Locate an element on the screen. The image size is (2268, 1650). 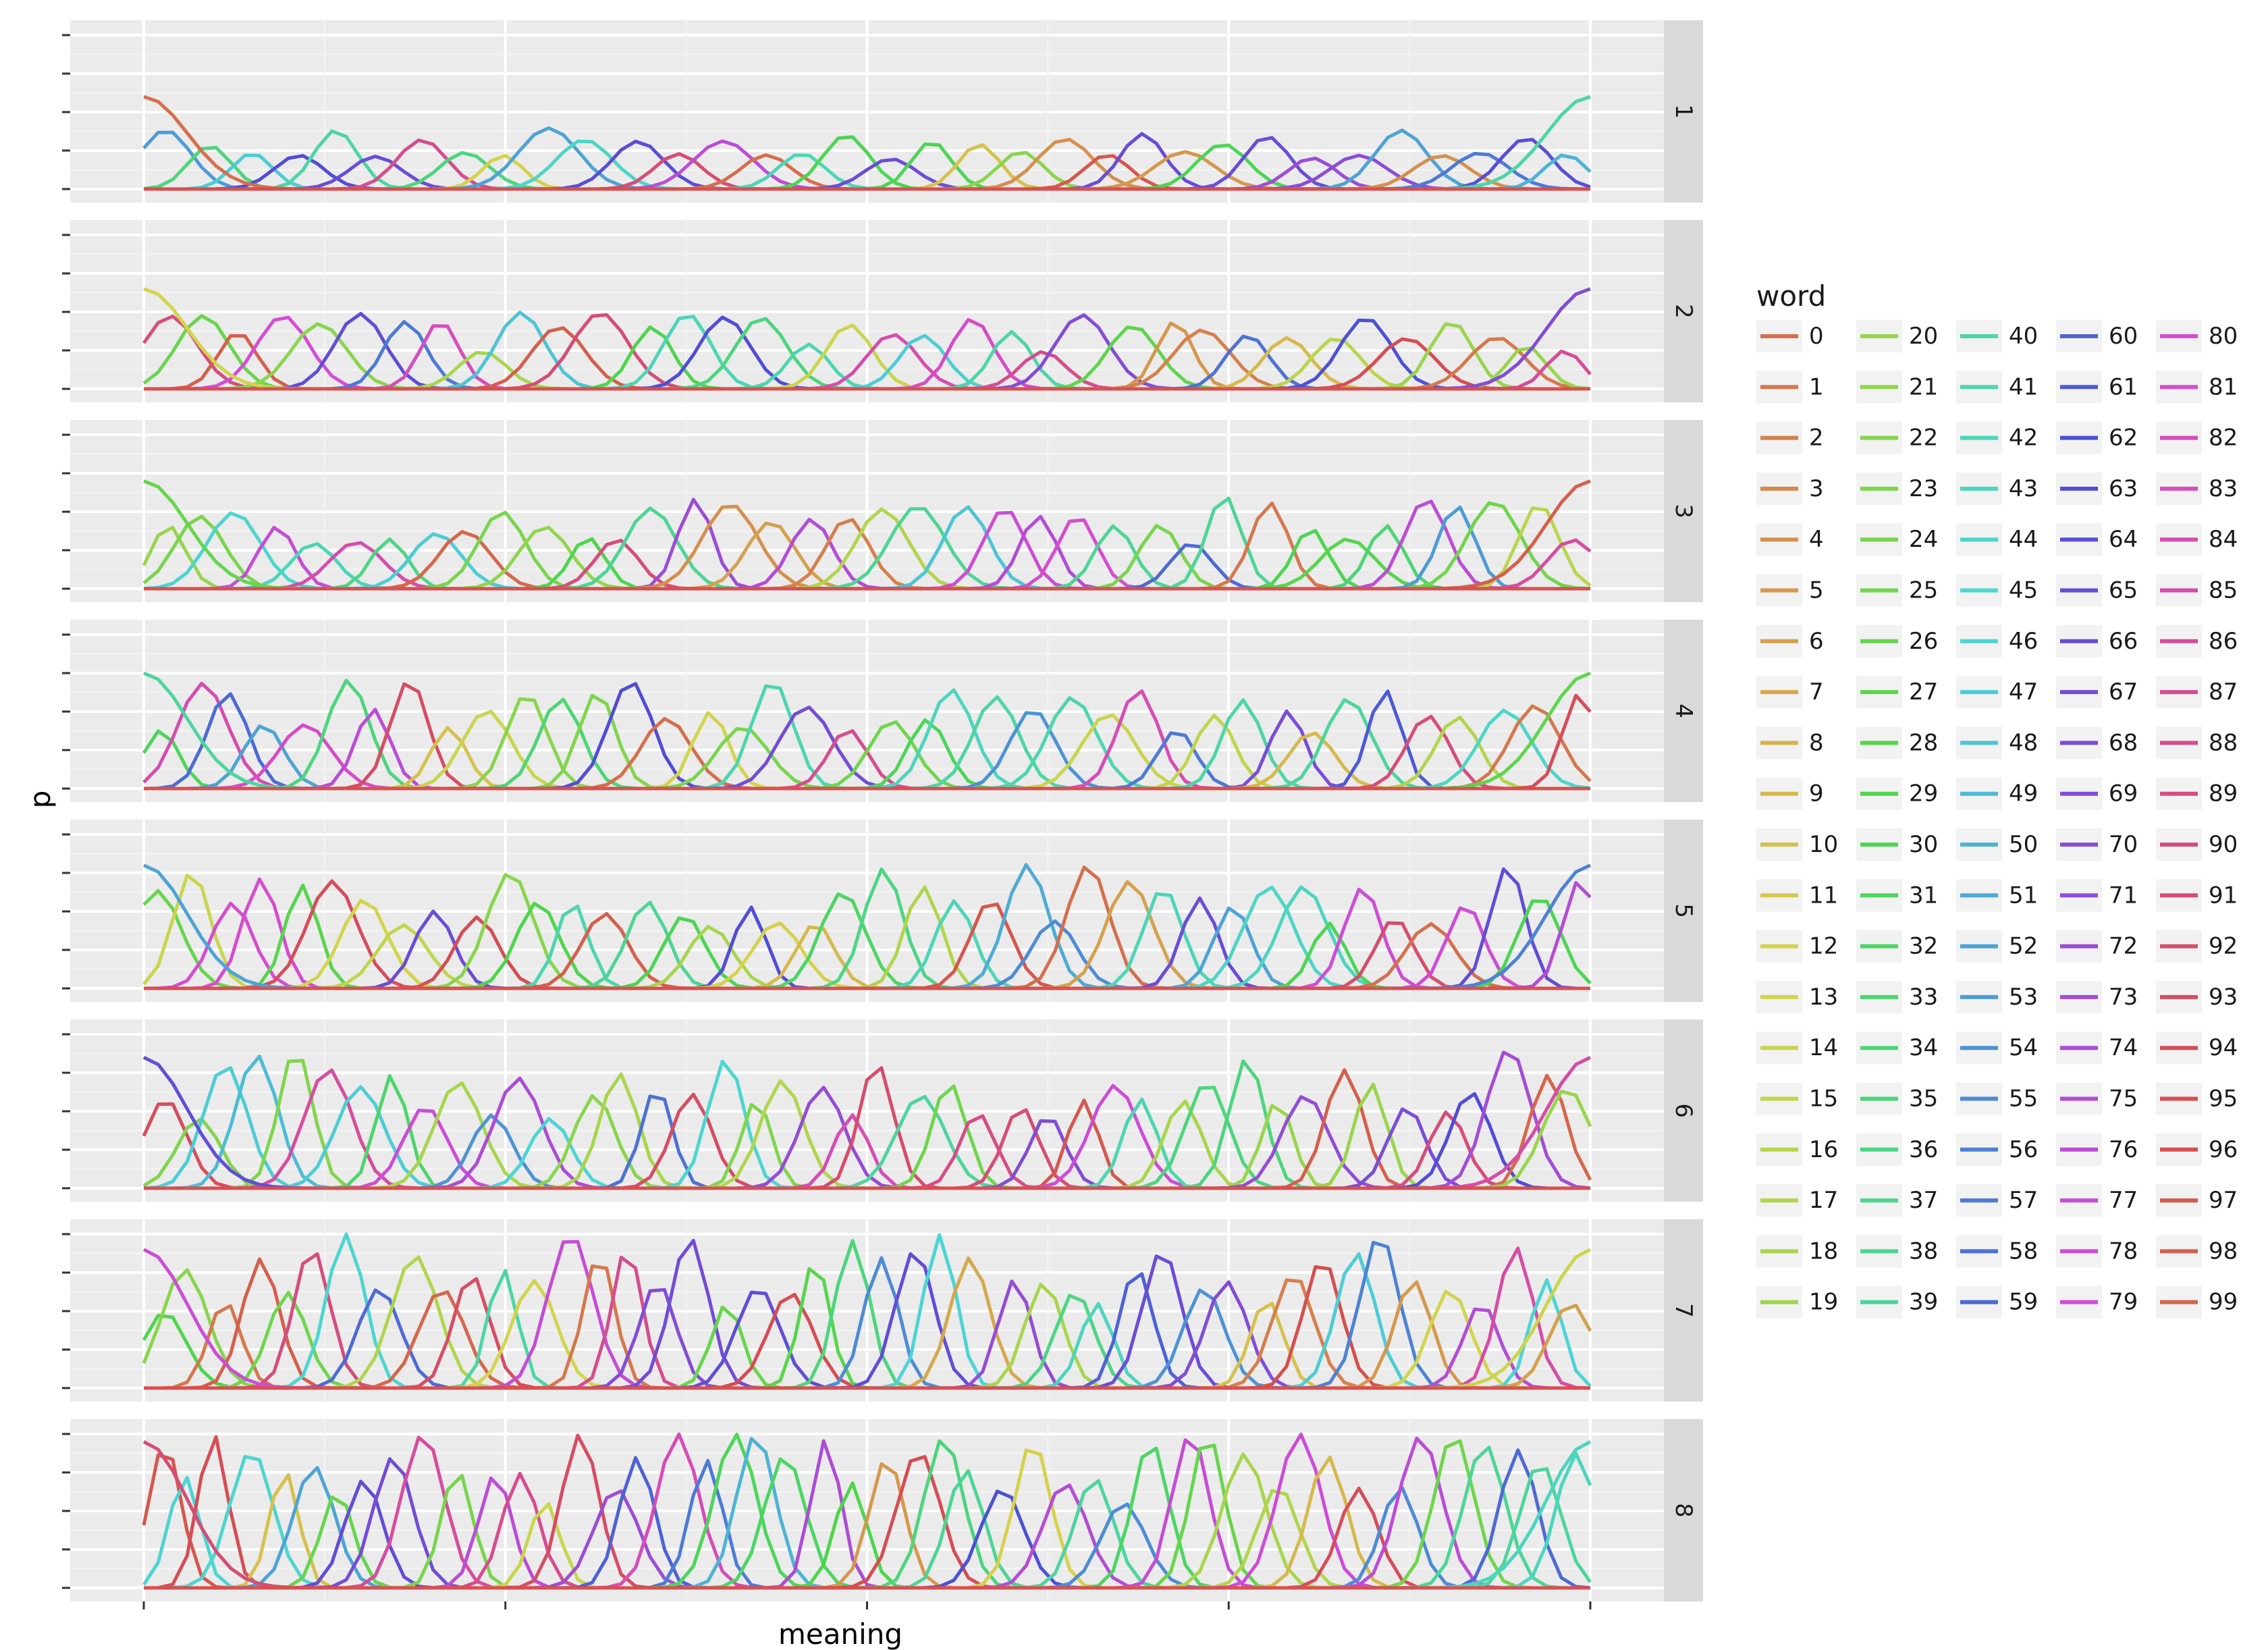
legend-entry: 35 is located at coordinates (1897, 1098).